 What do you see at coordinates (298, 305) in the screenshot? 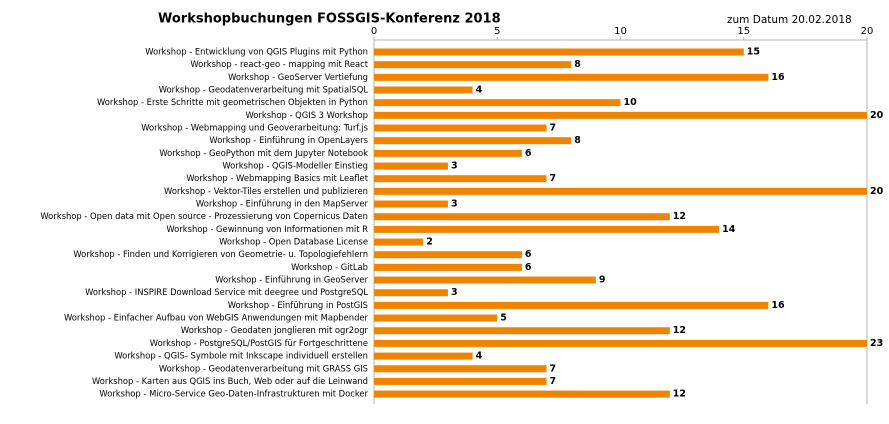
I see `y-tick-label: Workshop - Einführung in PostGIS` at bounding box center [298, 305].